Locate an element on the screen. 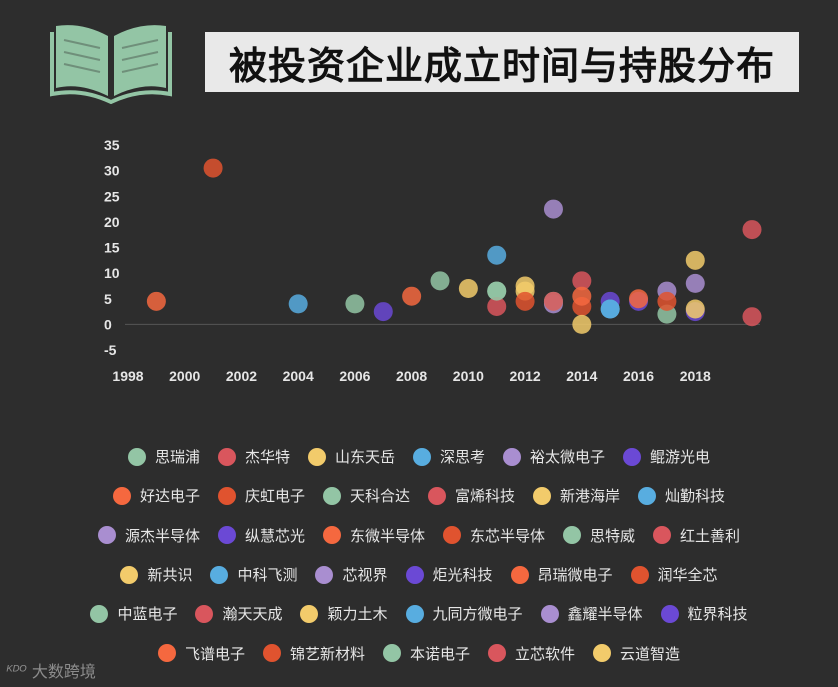  legend-row: 飞谱电子 锦艺新材料 本诺电子 立芯软件 云道智造 is located at coordinates (419, 652).